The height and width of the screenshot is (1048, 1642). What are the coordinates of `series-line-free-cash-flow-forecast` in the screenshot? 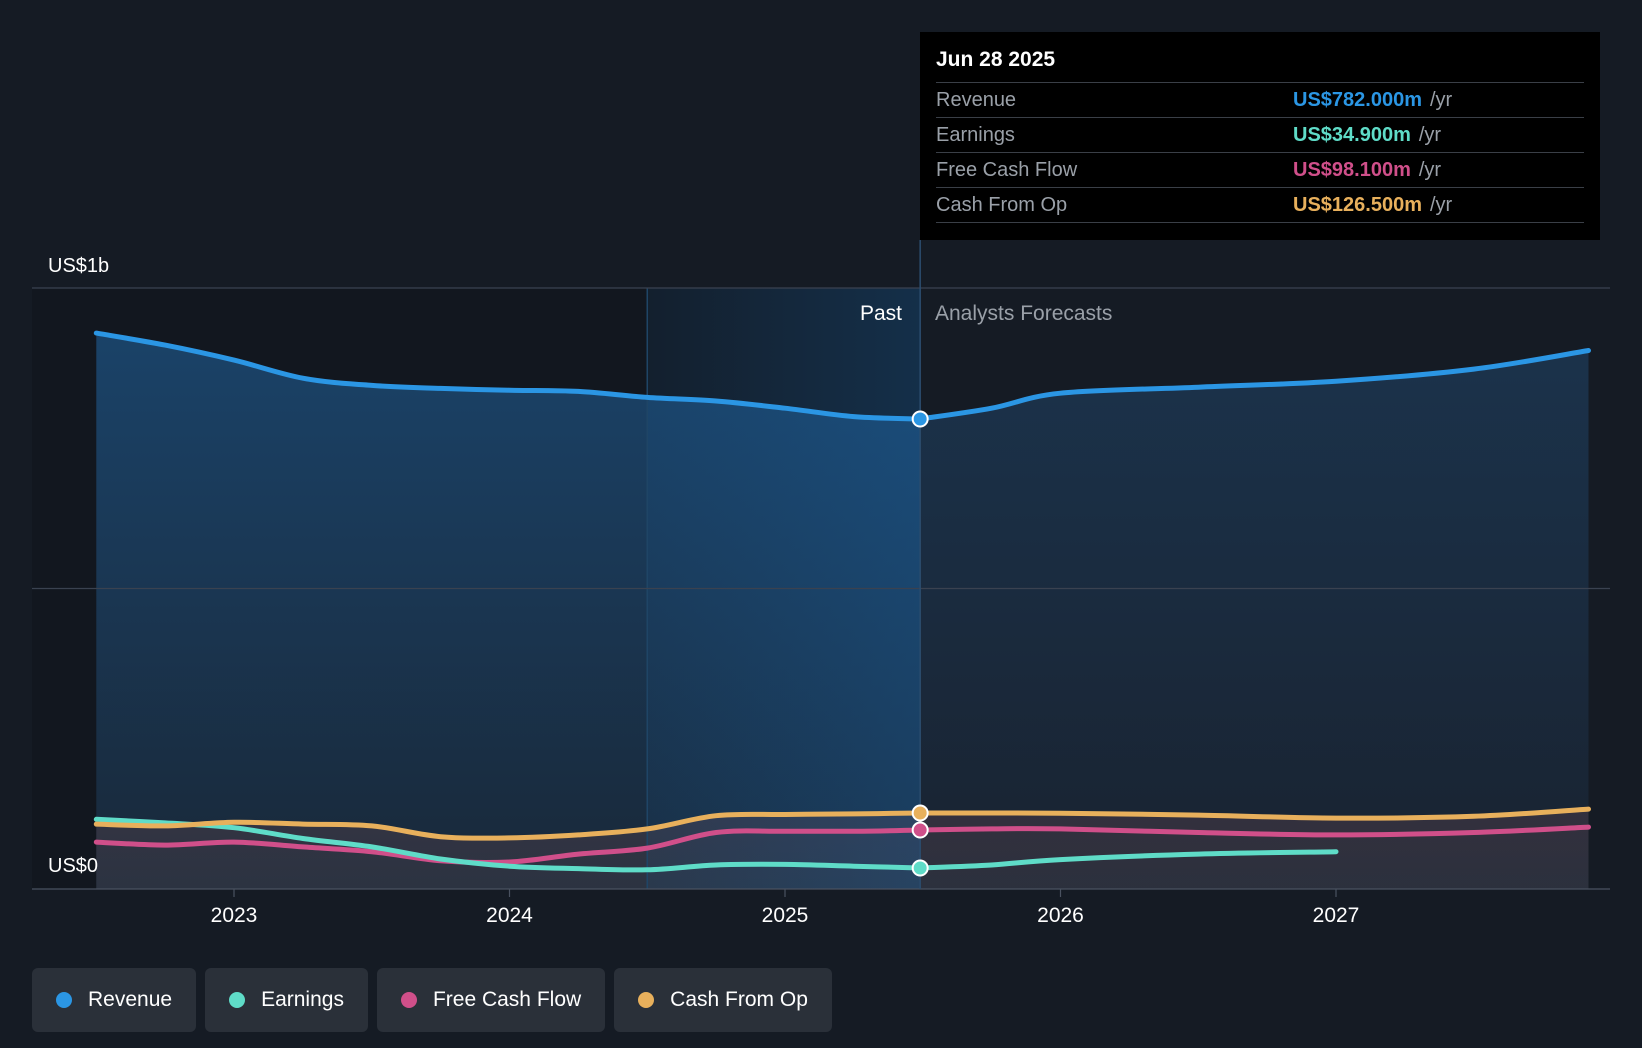 It's located at (1254, 831).